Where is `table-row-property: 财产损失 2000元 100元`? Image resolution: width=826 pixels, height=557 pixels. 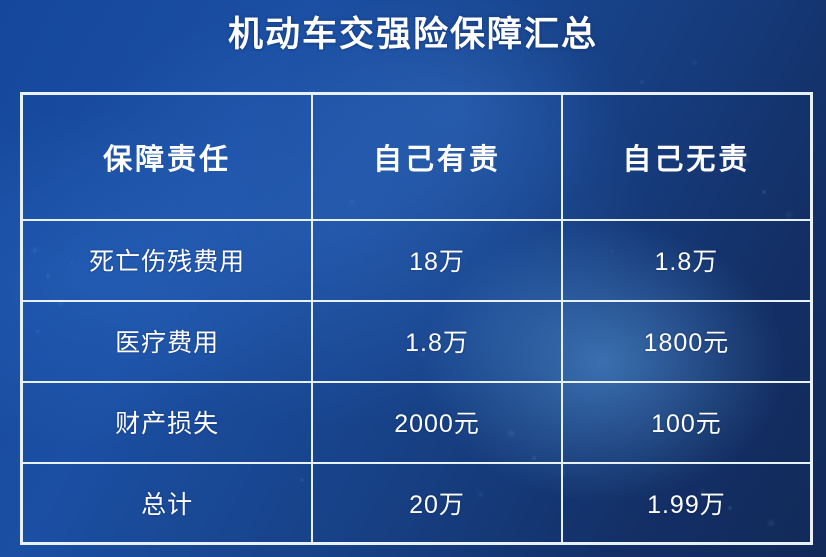
table-row-property: 财产损失 2000元 100元 is located at coordinates (416, 422).